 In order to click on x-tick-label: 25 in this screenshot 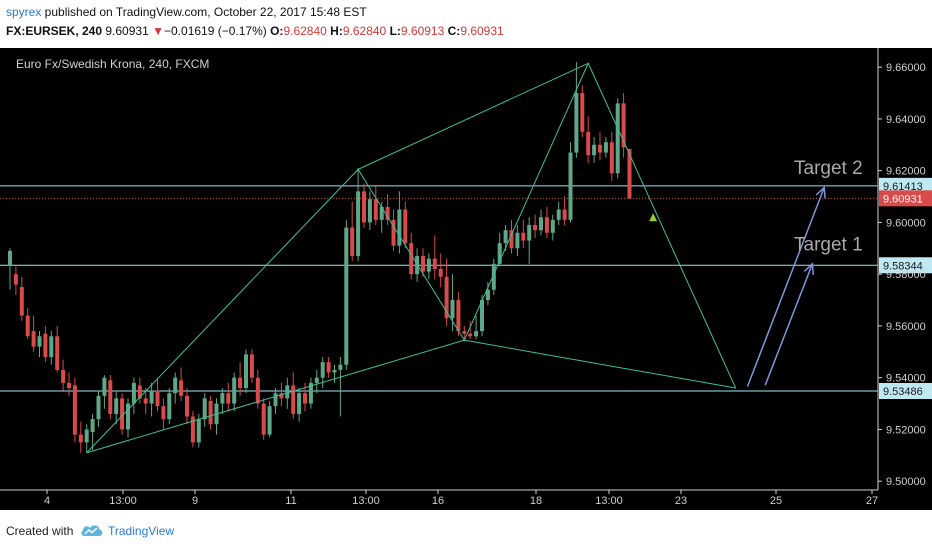, I will do `click(776, 501)`.